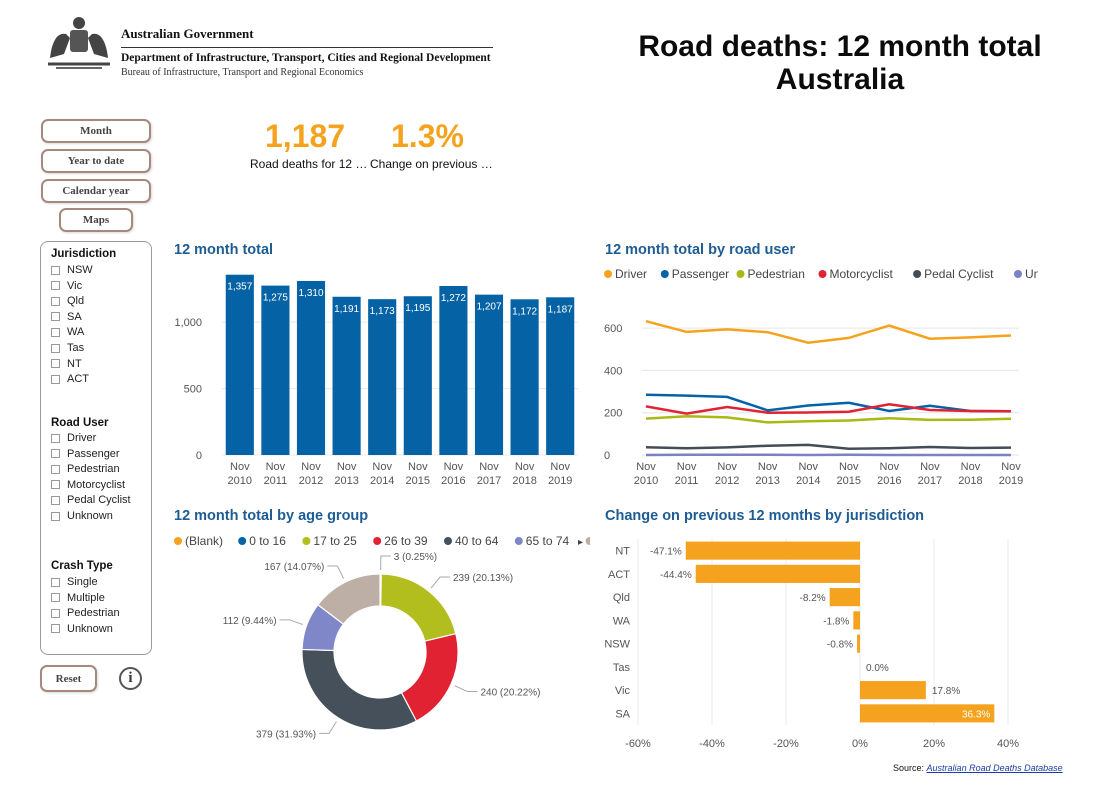 This screenshot has height=796, width=1099. I want to click on filter-jurisdiction-nt: NT, so click(66, 364).